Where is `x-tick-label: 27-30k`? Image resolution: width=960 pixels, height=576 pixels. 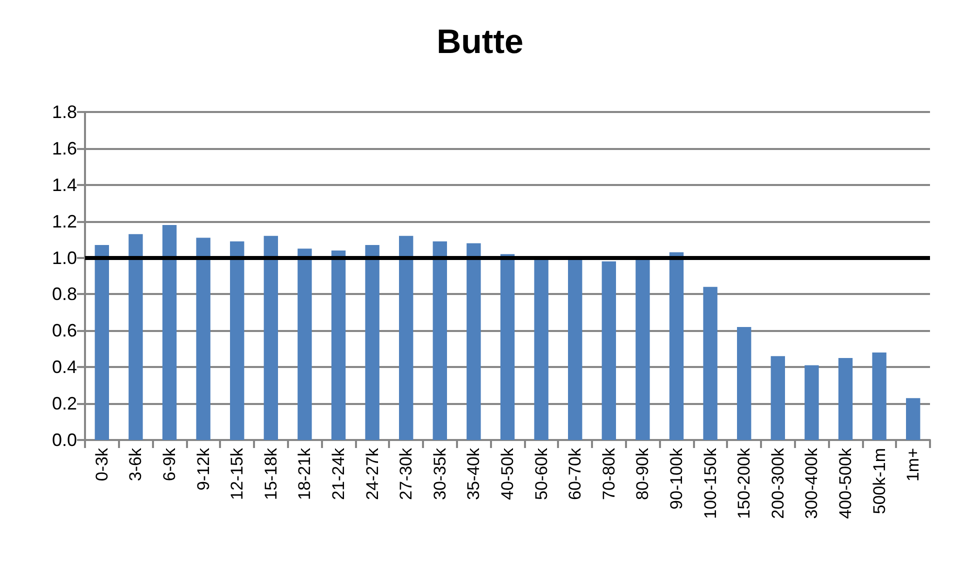 x-tick-label: 27-30k is located at coordinates (406, 474).